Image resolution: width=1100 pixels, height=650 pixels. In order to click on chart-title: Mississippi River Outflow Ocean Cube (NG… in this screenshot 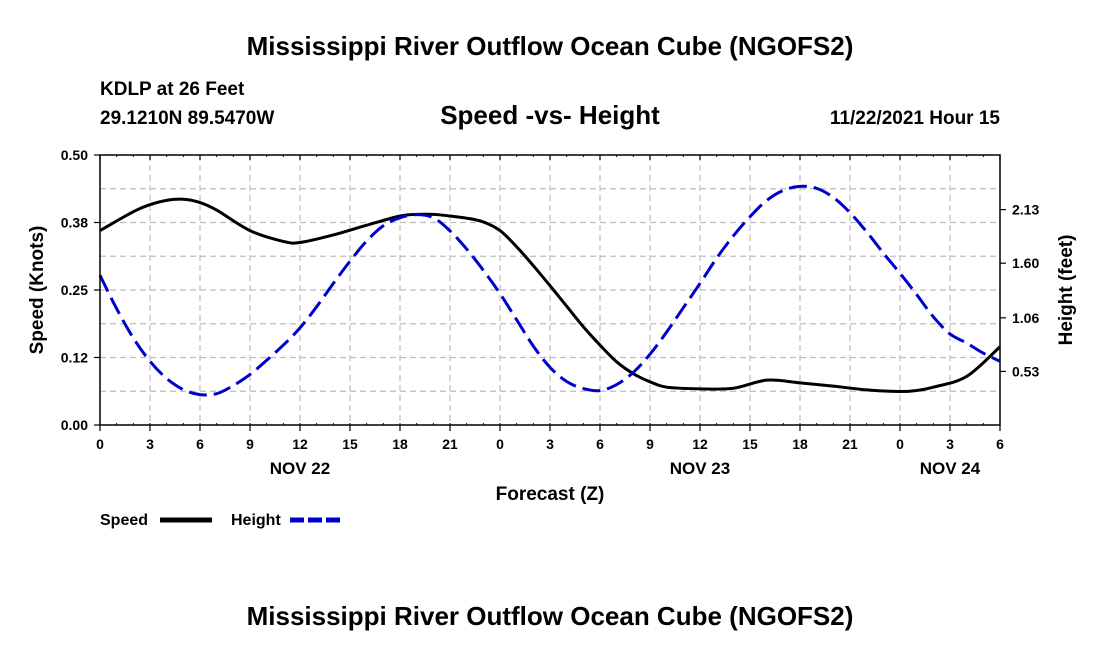, I will do `click(550, 46)`.